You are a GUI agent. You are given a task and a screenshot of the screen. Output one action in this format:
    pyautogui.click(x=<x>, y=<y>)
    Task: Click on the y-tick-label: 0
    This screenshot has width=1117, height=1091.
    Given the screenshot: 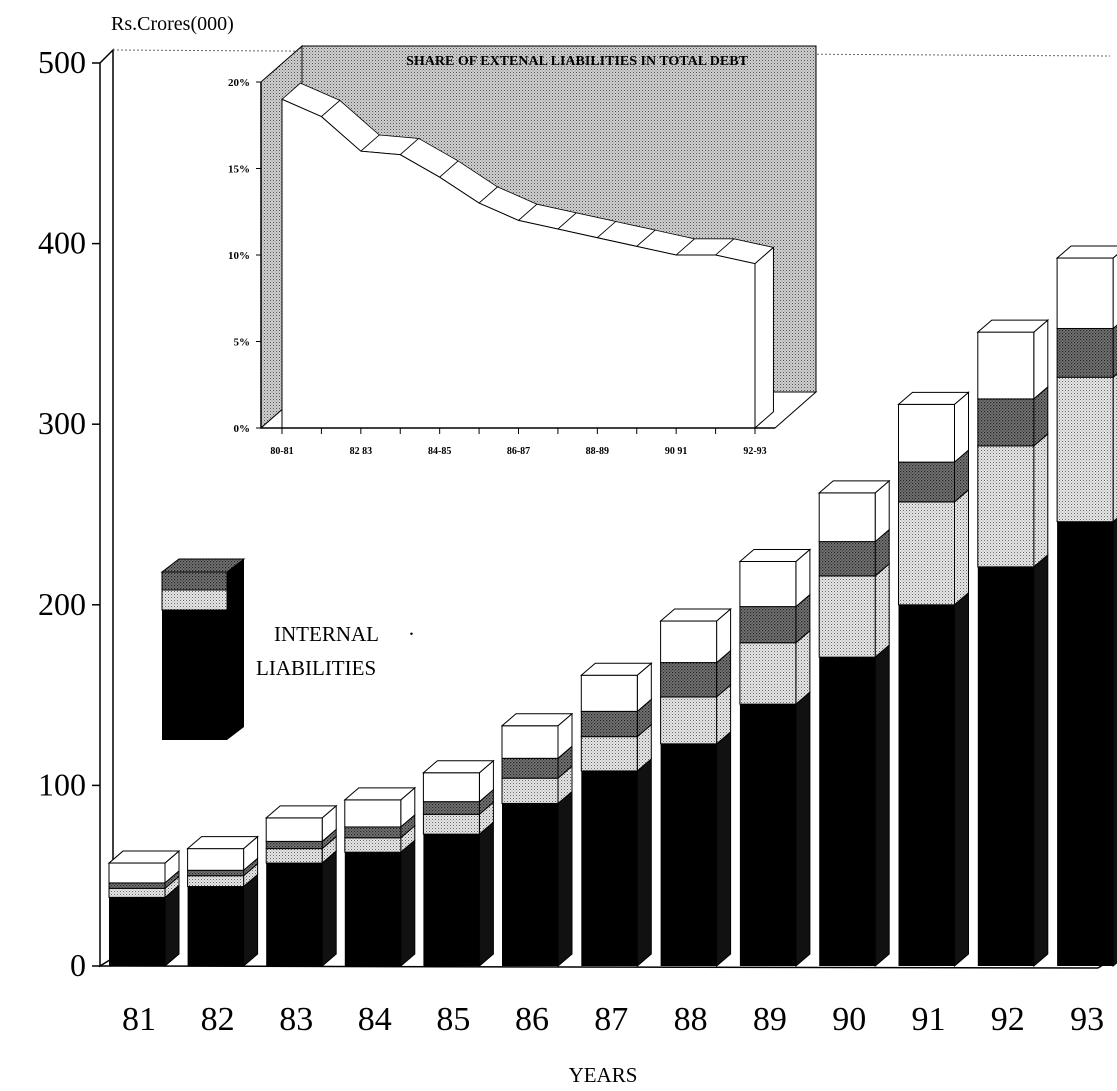 What is the action you would take?
    pyautogui.click(x=78, y=965)
    